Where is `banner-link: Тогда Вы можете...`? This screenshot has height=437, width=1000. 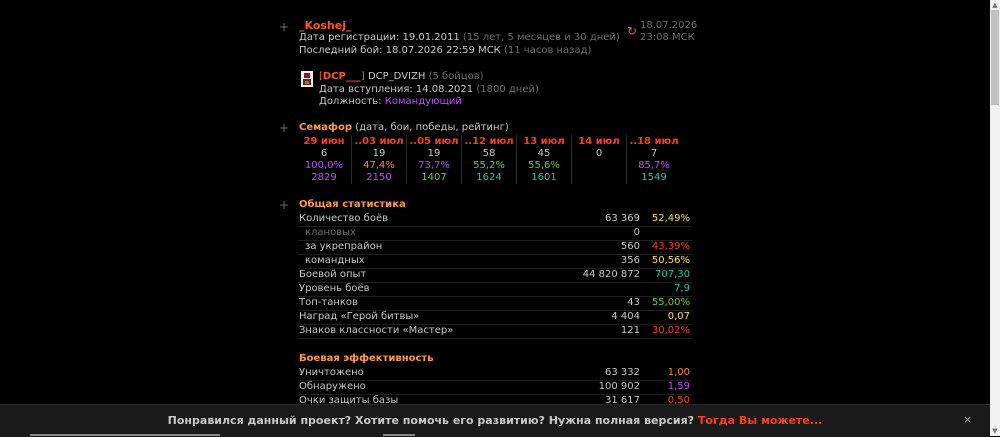
banner-link: Тогда Вы можете... is located at coordinates (760, 420).